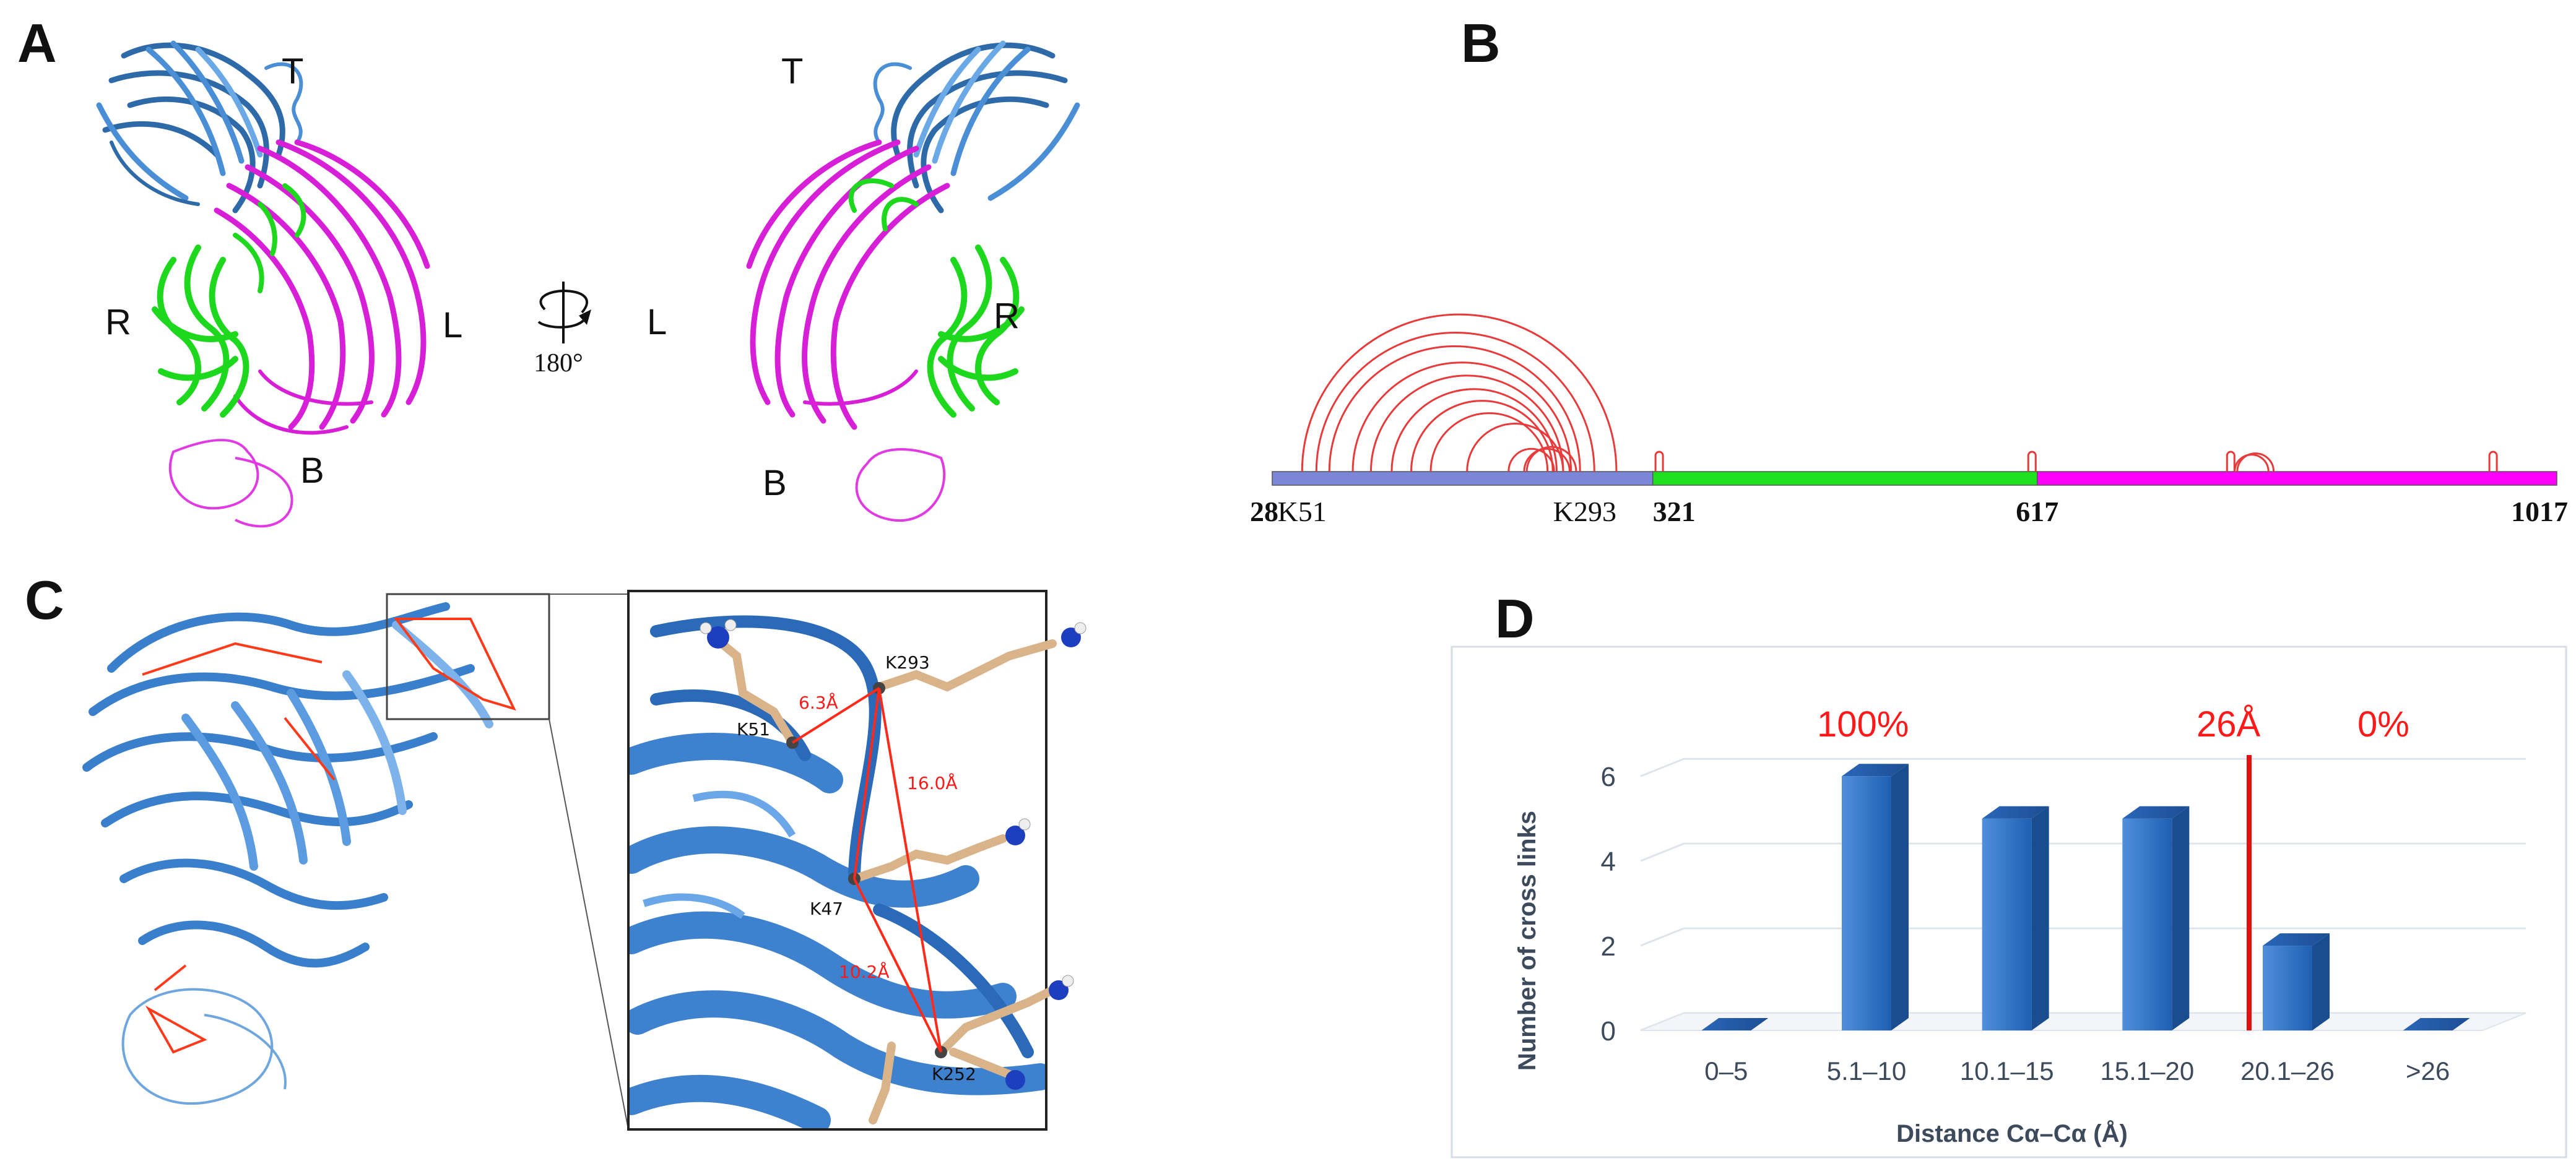 The width and height of the screenshot is (2576, 1161). What do you see at coordinates (2428, 1070) in the screenshot?
I see `x-tick-label: >26` at bounding box center [2428, 1070].